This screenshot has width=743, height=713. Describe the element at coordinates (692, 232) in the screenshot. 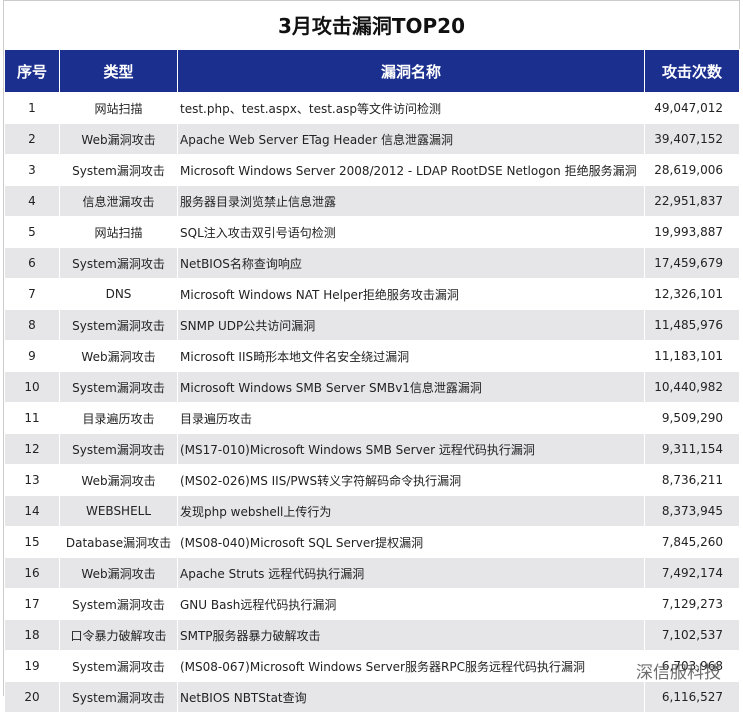

I see `table-cell: 19,993,887` at that location.